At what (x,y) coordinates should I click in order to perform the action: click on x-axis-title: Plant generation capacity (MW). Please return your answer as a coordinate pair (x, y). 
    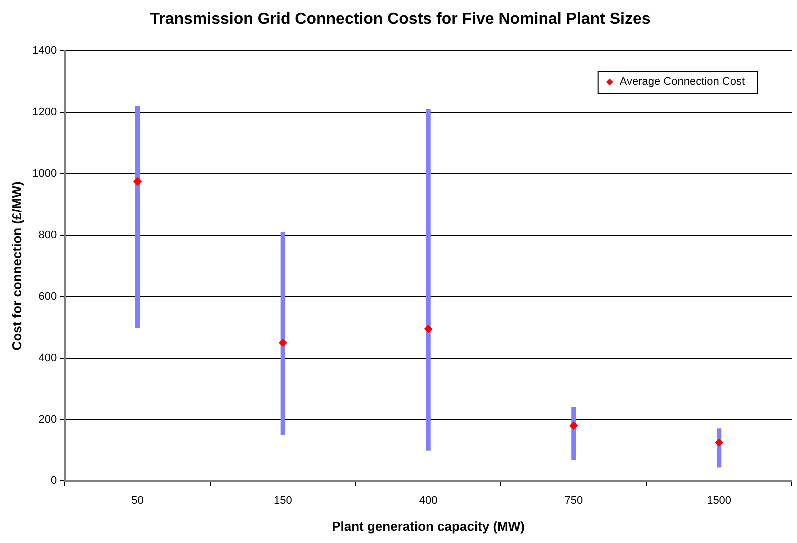
    Looking at the image, I should click on (428, 526).